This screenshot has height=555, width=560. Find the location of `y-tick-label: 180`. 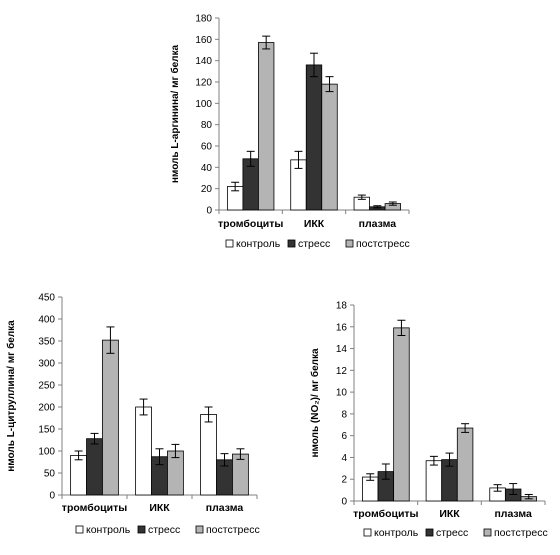

y-tick-label: 180 is located at coordinates (203, 19).